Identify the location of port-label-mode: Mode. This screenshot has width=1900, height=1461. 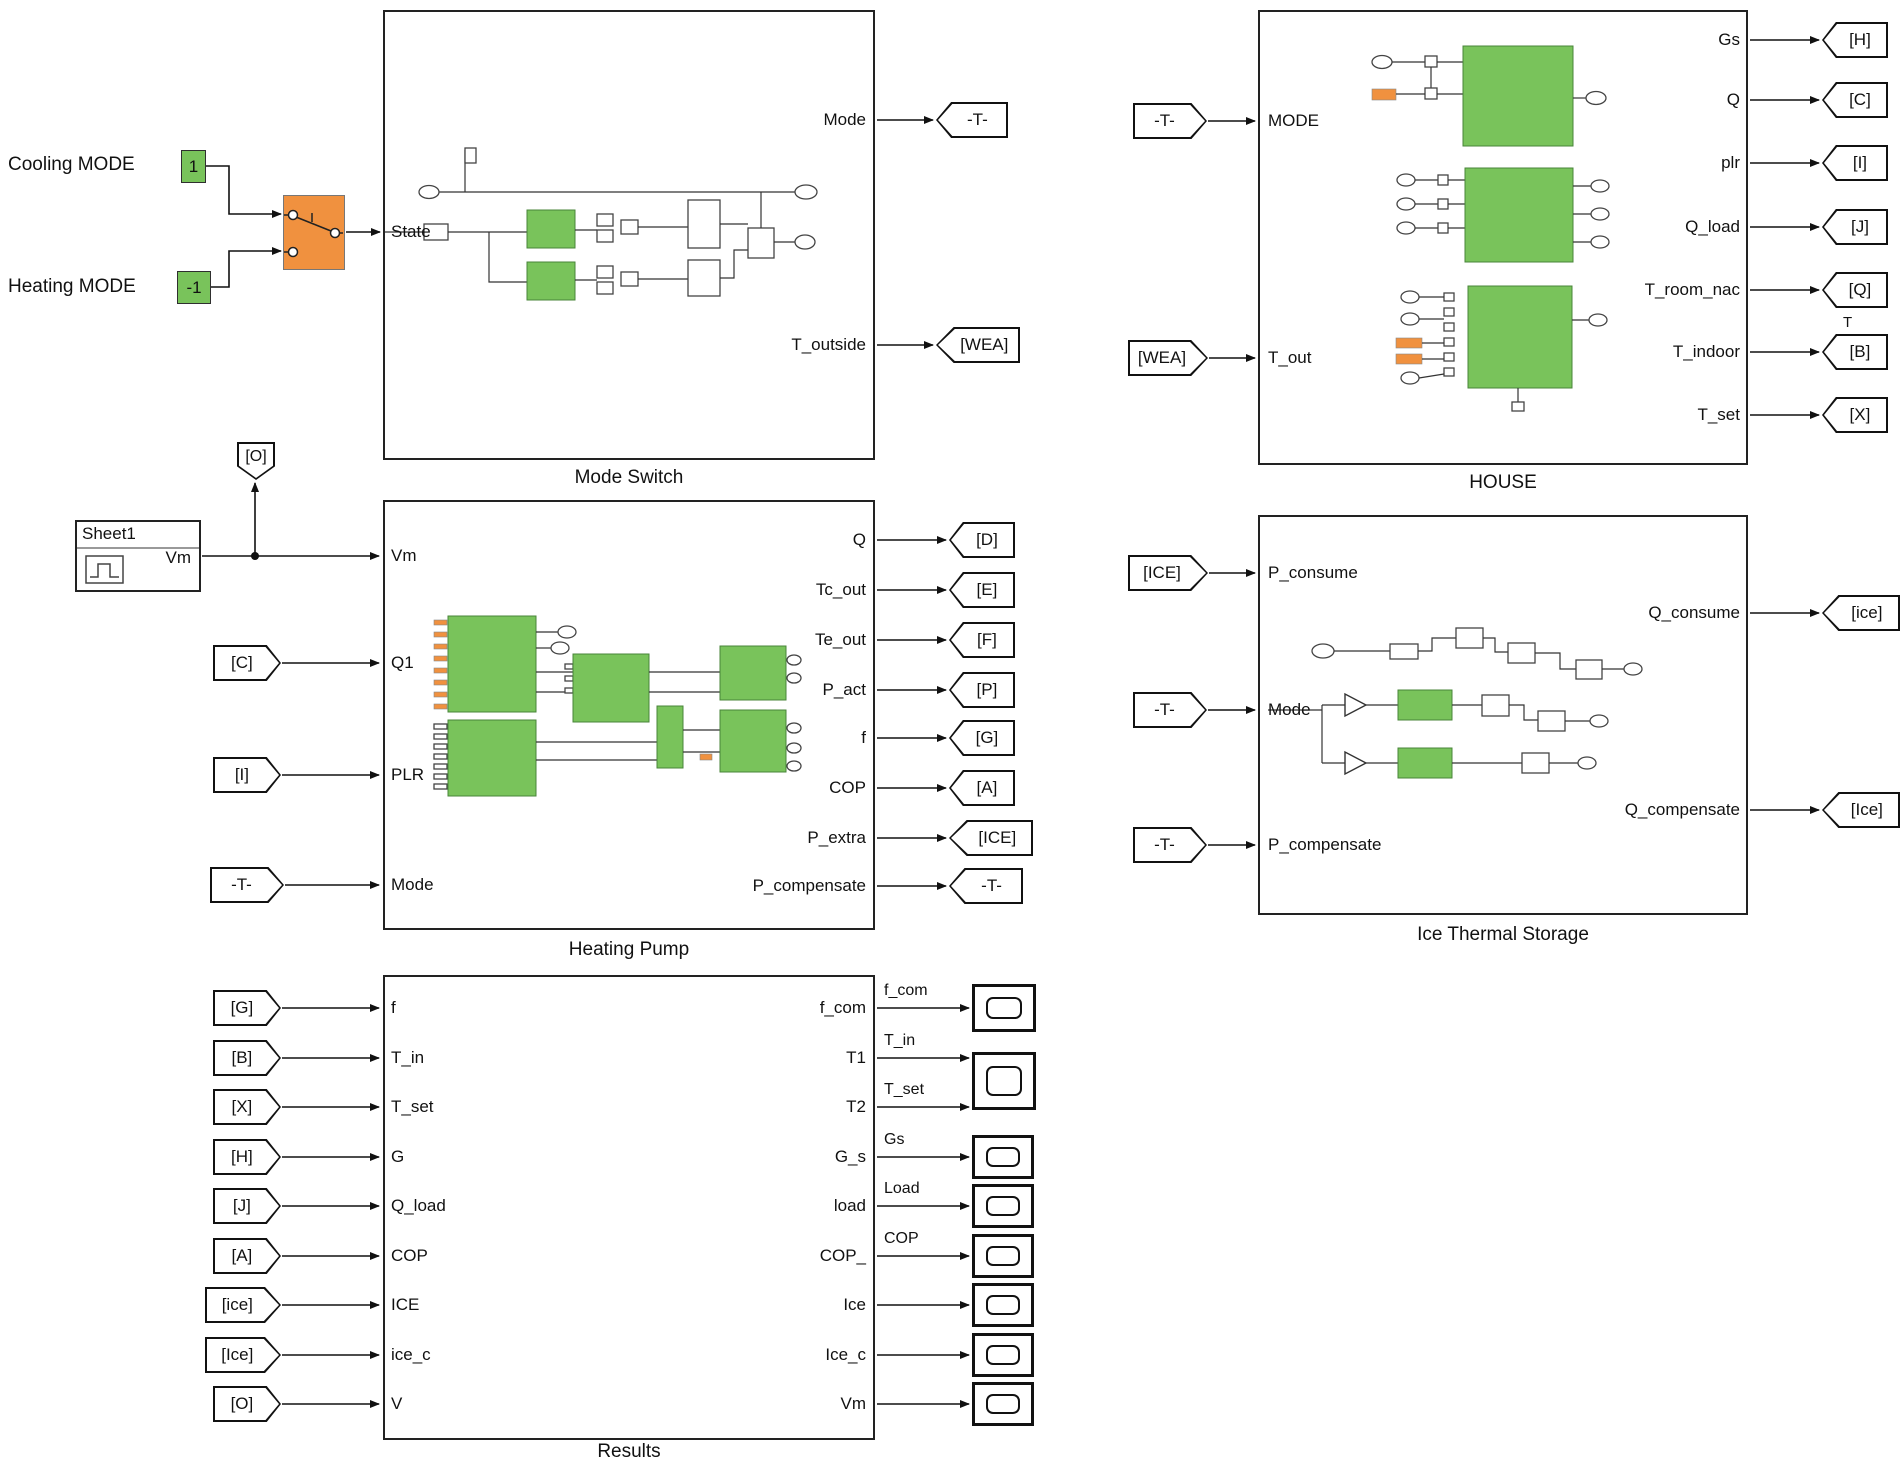
(844, 119).